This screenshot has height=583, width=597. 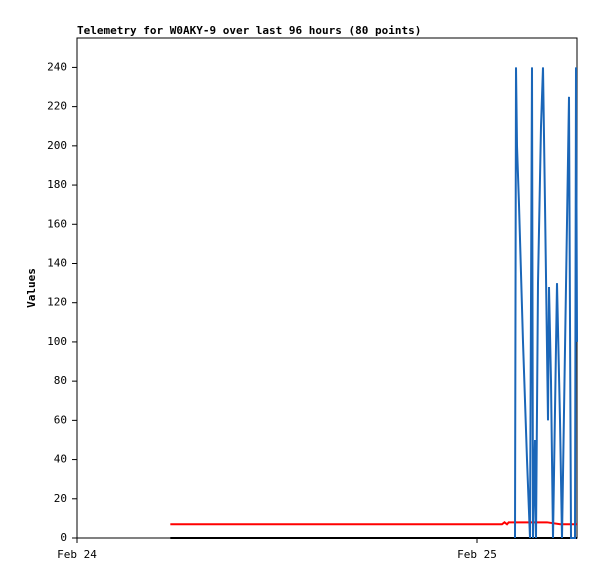 I want to click on y-tick-label: 100, so click(x=57, y=341).